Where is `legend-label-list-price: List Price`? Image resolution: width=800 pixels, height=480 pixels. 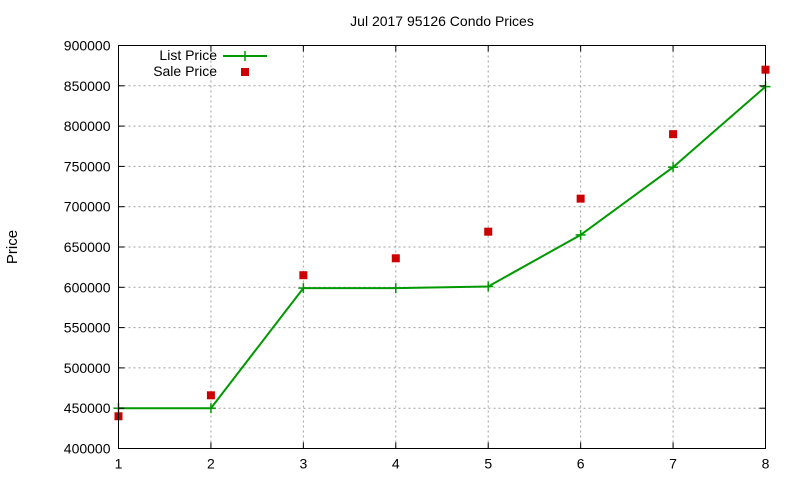 legend-label-list-price: List Price is located at coordinates (188, 55).